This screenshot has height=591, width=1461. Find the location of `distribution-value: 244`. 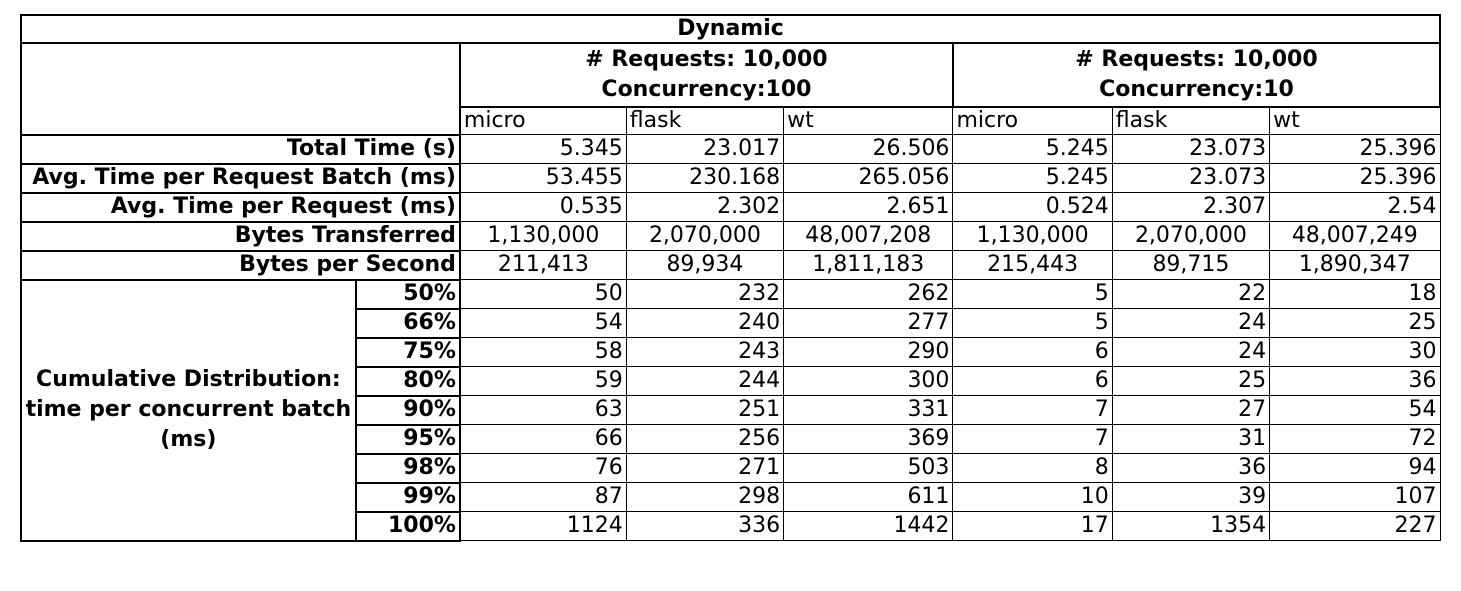

distribution-value: 244 is located at coordinates (705, 381).